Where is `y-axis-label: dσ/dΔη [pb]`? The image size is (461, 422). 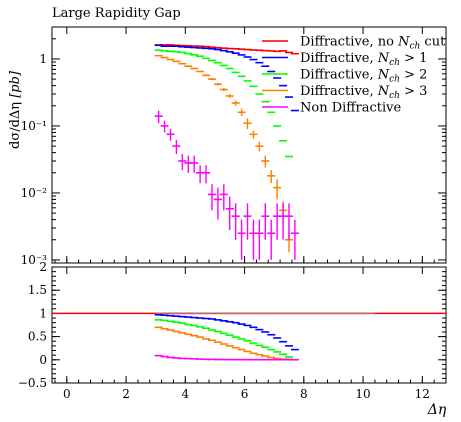
y-axis-label: dσ/dΔη [pb] is located at coordinates (15, 109).